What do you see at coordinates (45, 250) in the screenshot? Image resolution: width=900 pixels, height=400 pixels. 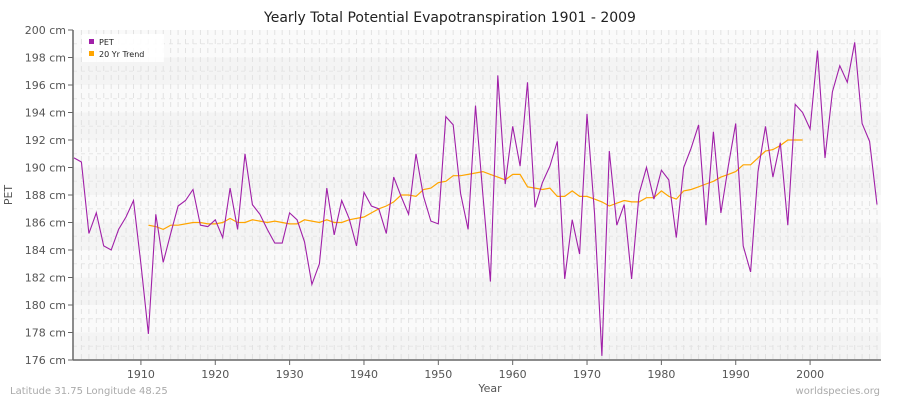 I see `y-tick-label: 184 cm` at bounding box center [45, 250].